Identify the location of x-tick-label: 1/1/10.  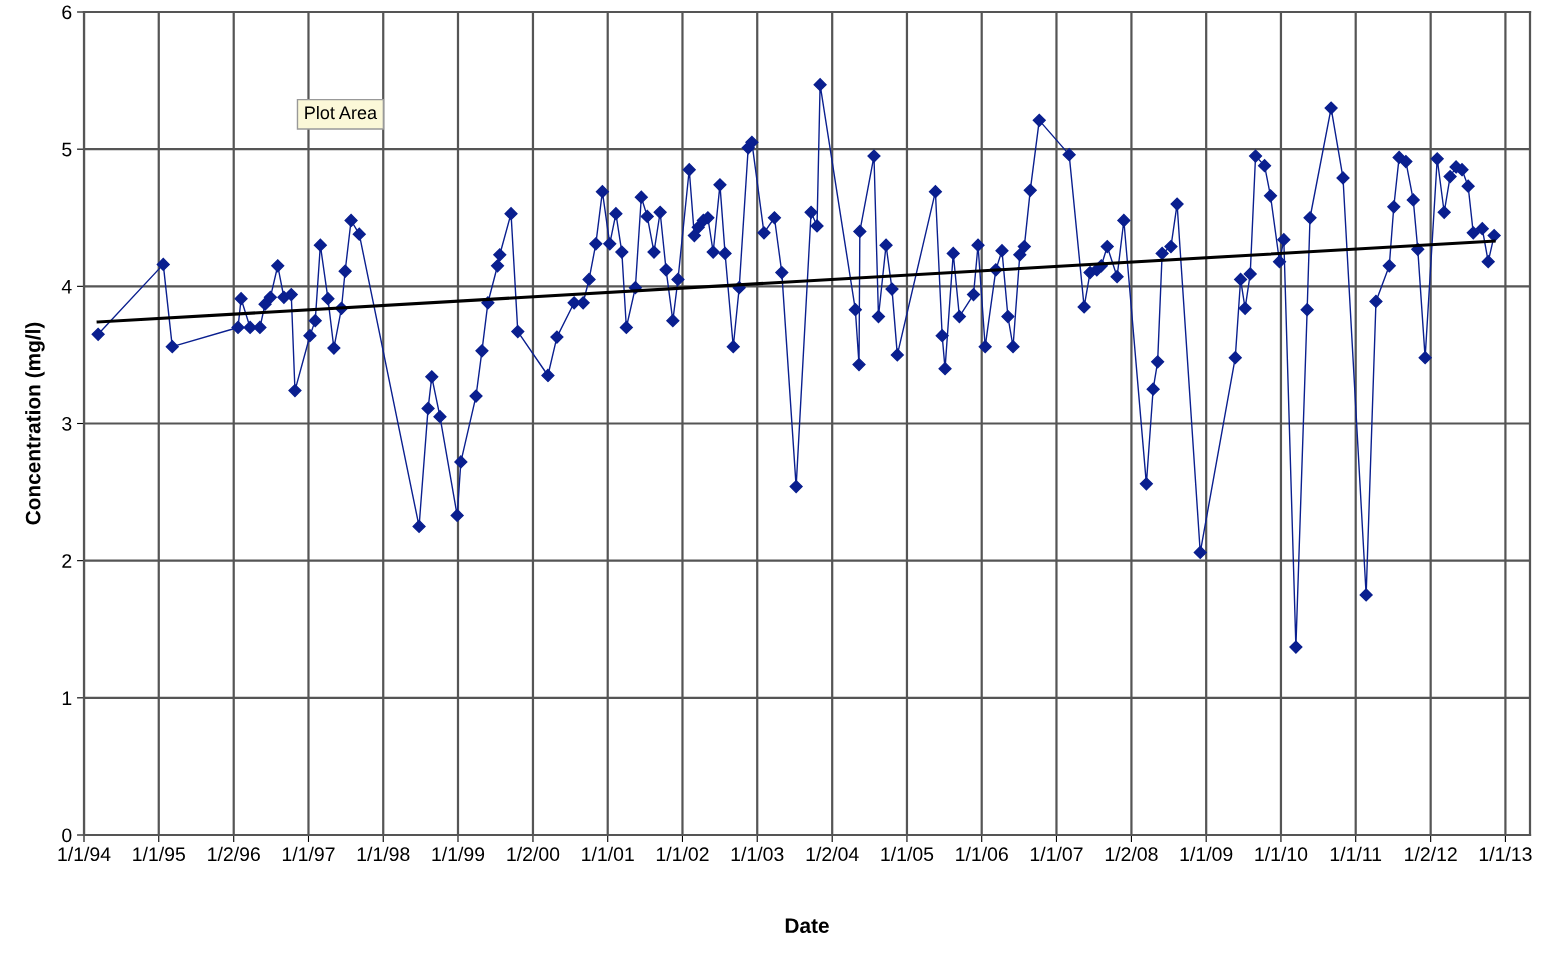
(1281, 854).